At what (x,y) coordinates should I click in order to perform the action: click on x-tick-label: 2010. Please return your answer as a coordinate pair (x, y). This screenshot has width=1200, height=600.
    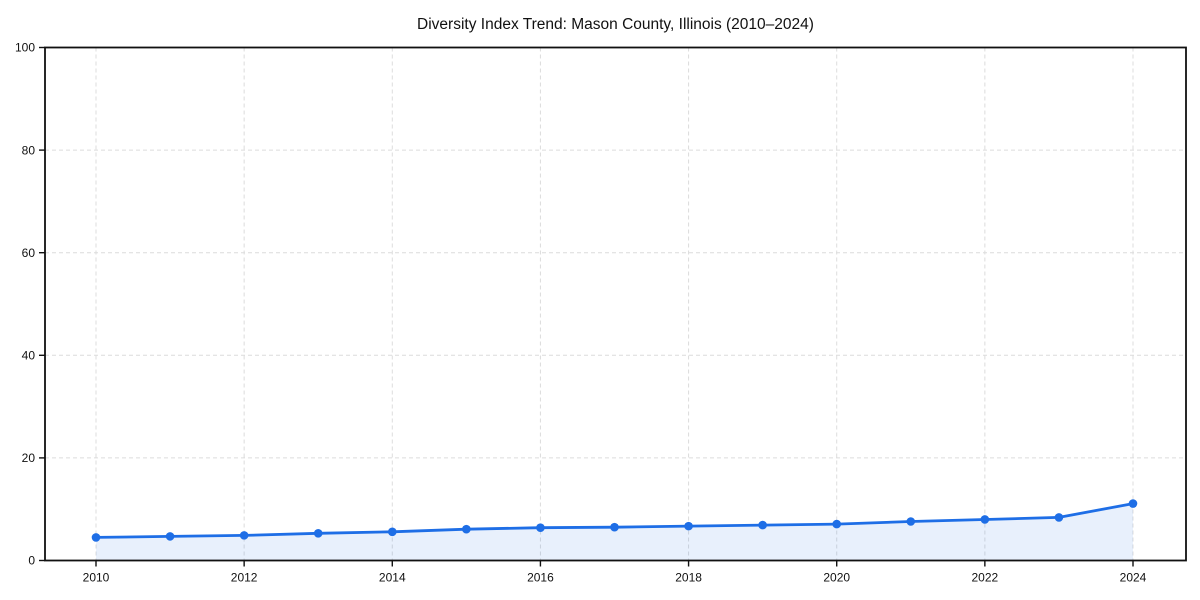
    Looking at the image, I should click on (96, 578).